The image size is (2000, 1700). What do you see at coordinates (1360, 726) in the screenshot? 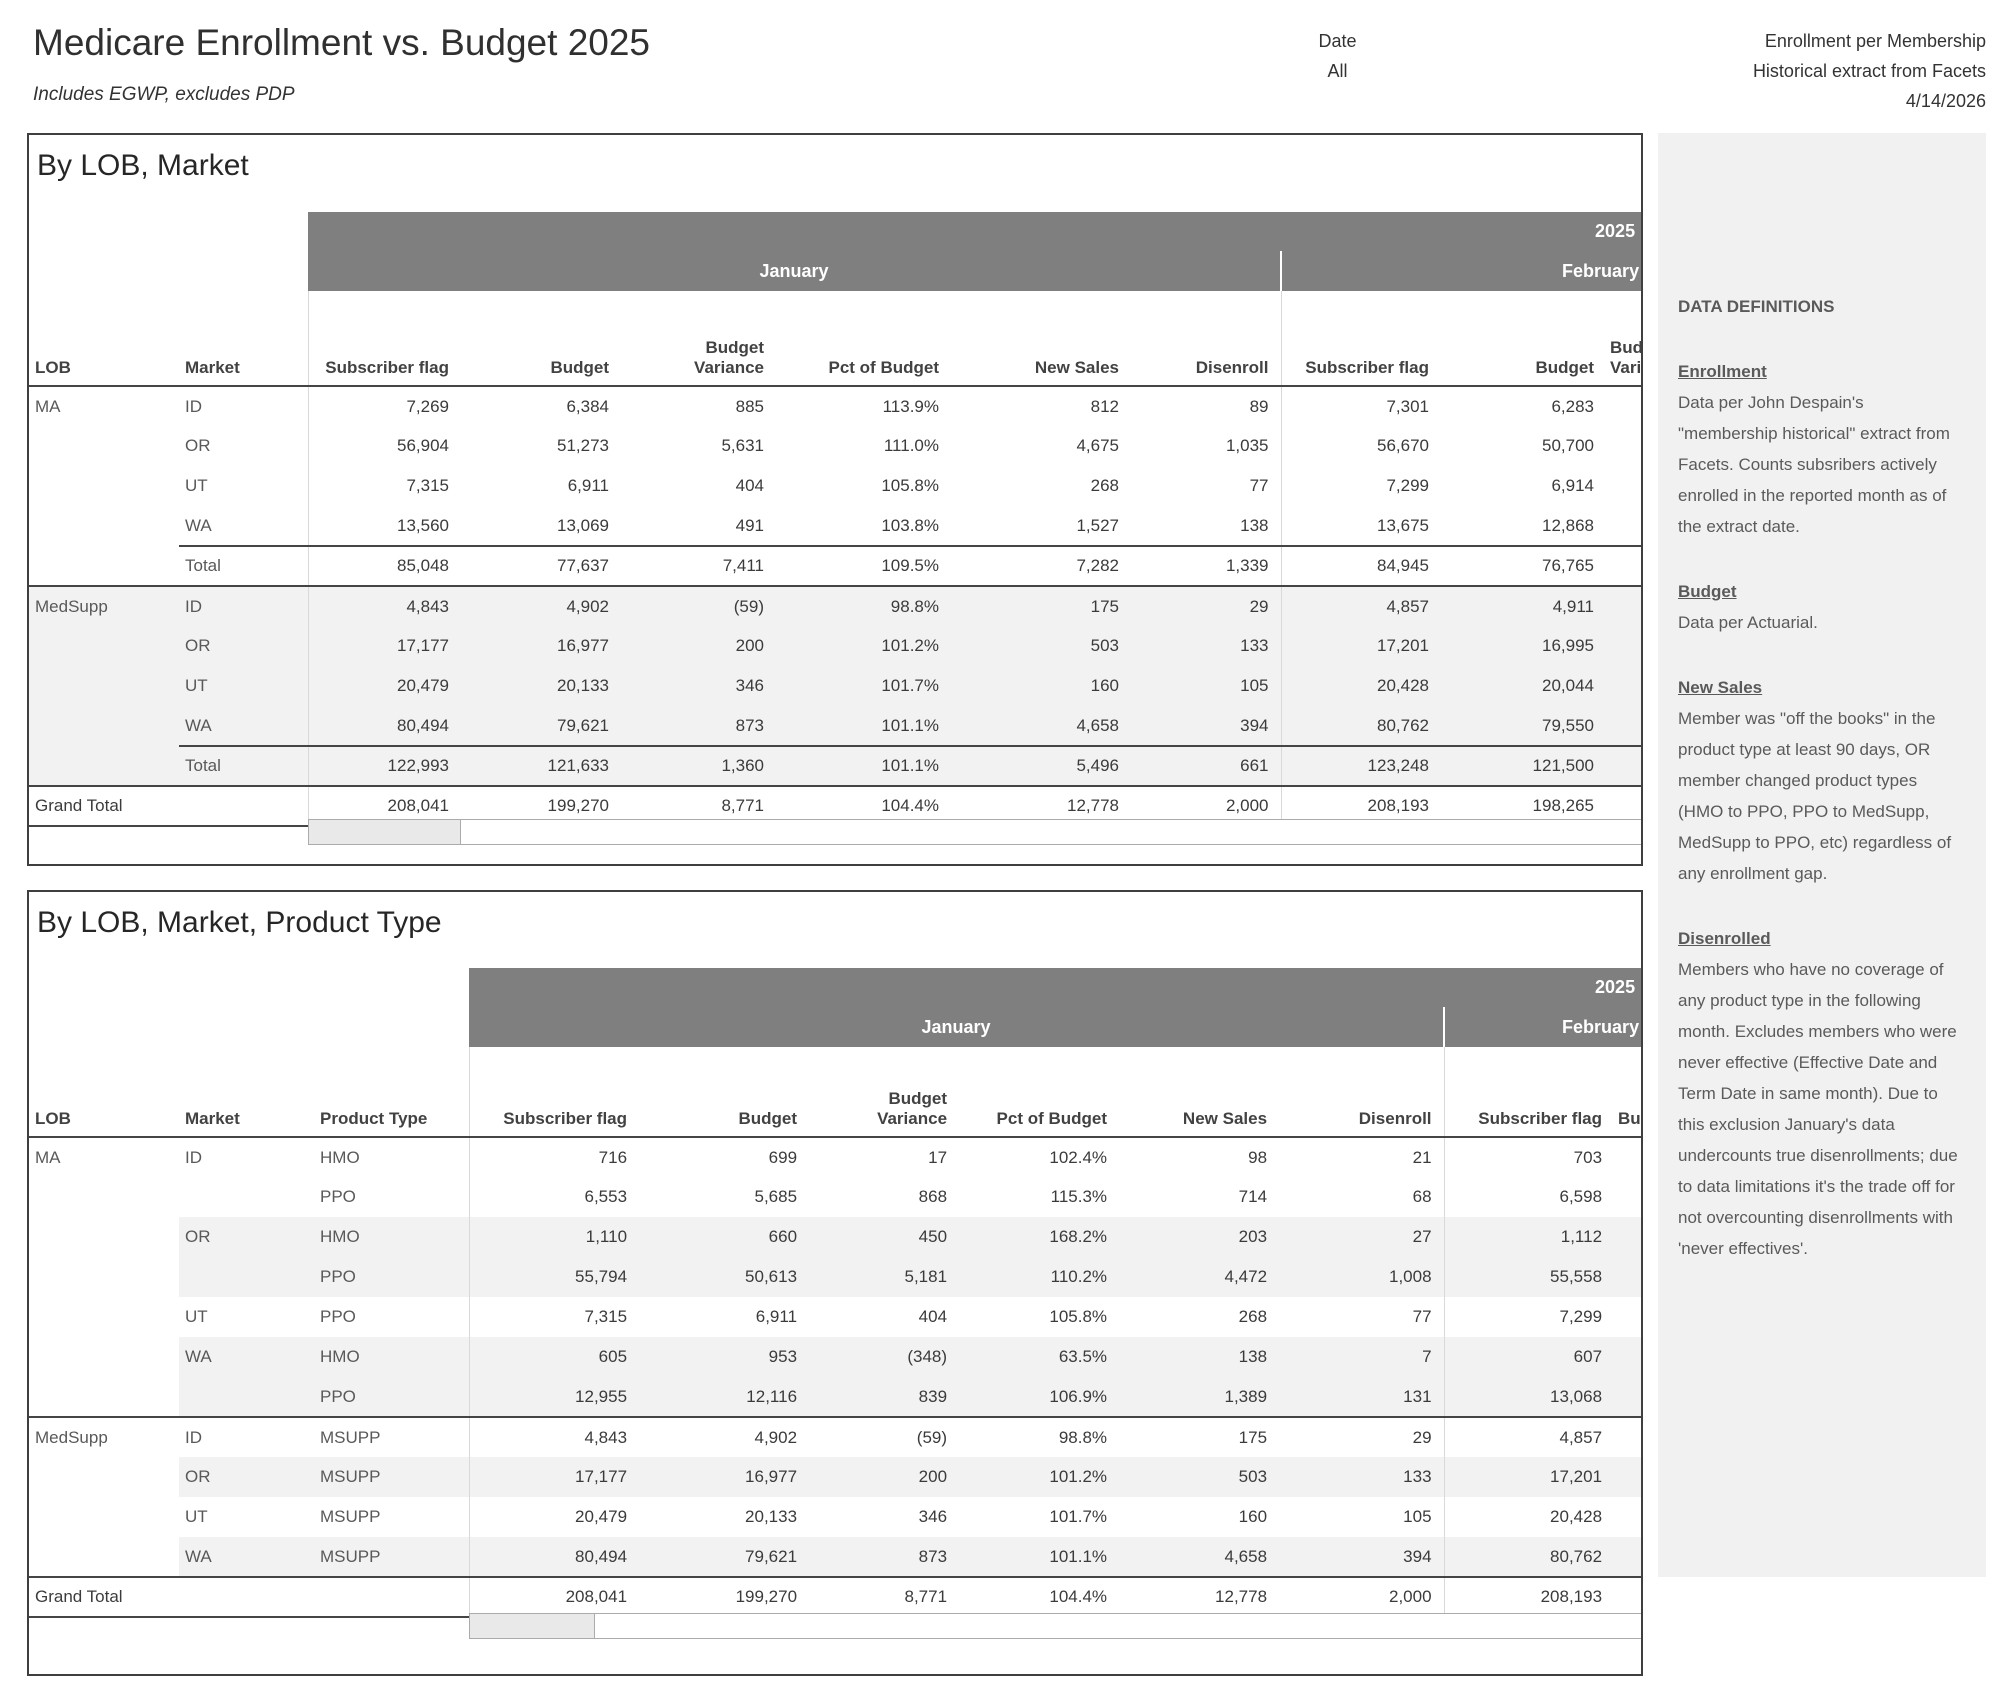
I see `value-cell: 80,762` at bounding box center [1360, 726].